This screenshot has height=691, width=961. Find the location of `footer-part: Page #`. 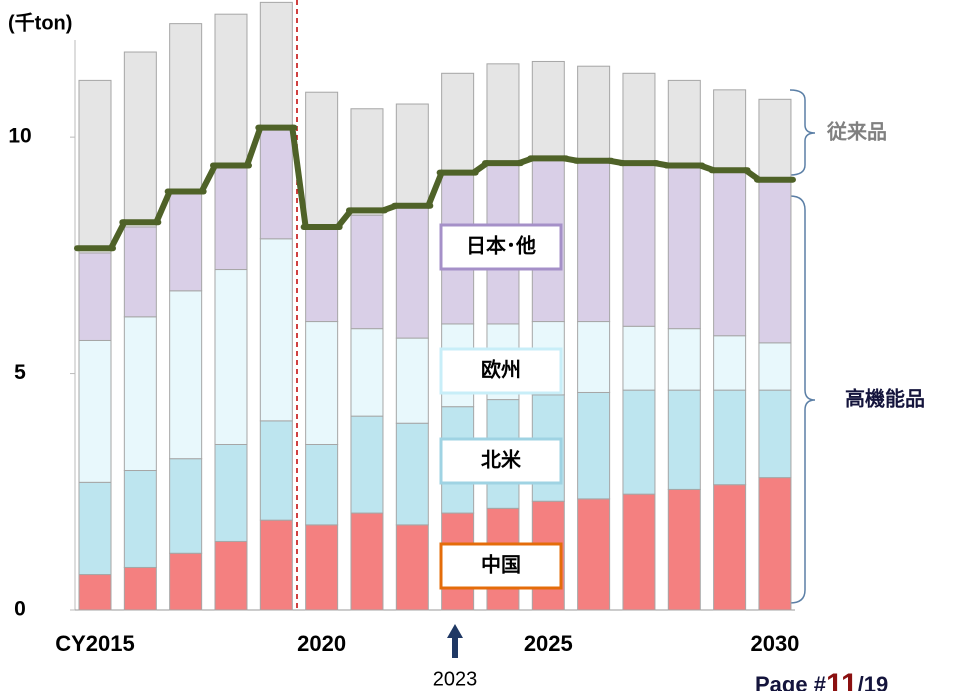

footer-part: Page # is located at coordinates (790, 681).